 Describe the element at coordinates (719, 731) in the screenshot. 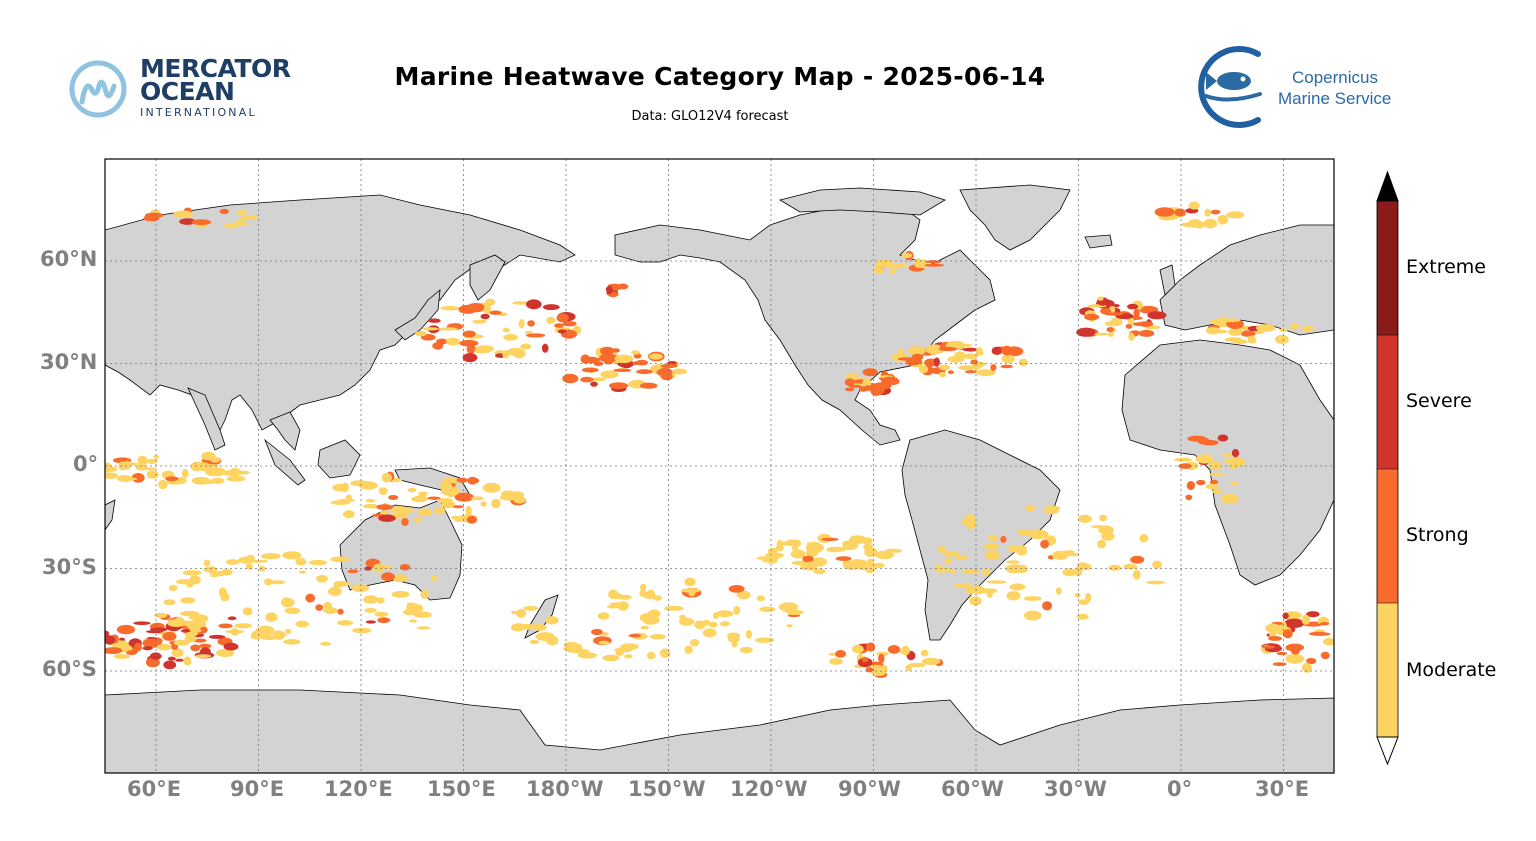

I see `land-antarctica` at that location.